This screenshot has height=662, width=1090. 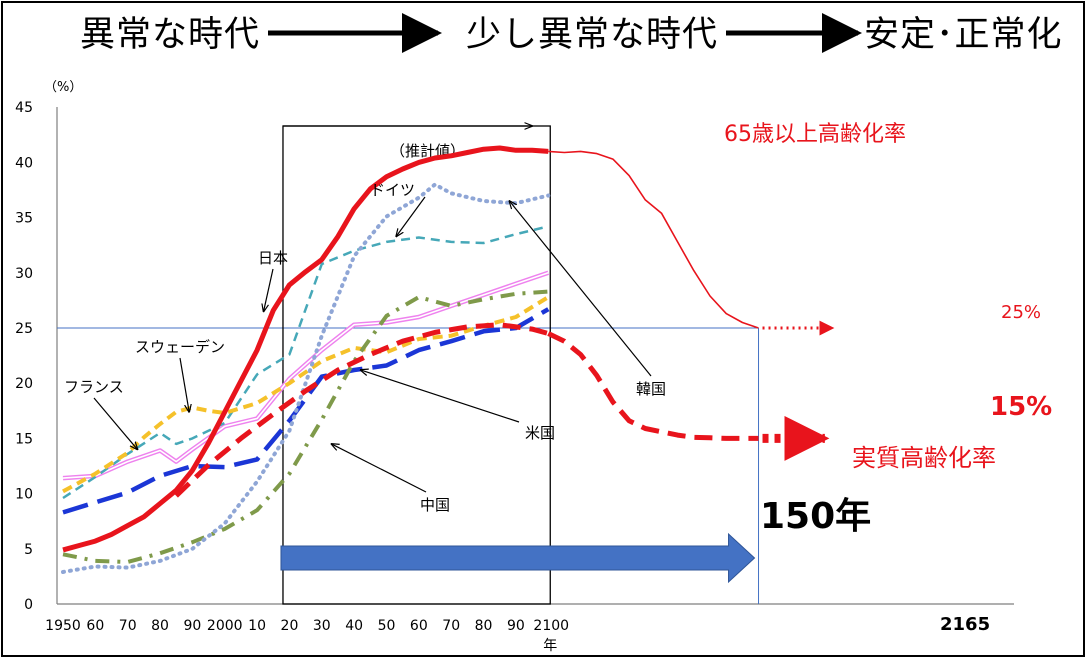 What do you see at coordinates (392, 190) in the screenshot?
I see `series-label: ドイツ` at bounding box center [392, 190].